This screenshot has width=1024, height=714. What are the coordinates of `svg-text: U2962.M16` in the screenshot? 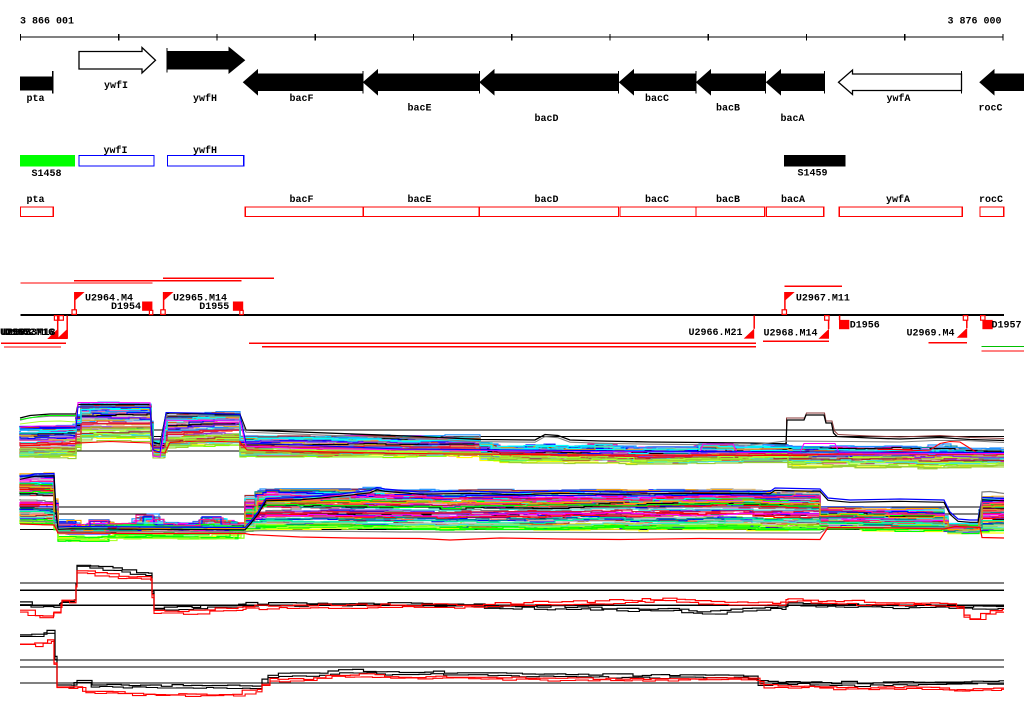 It's located at (27, 333).